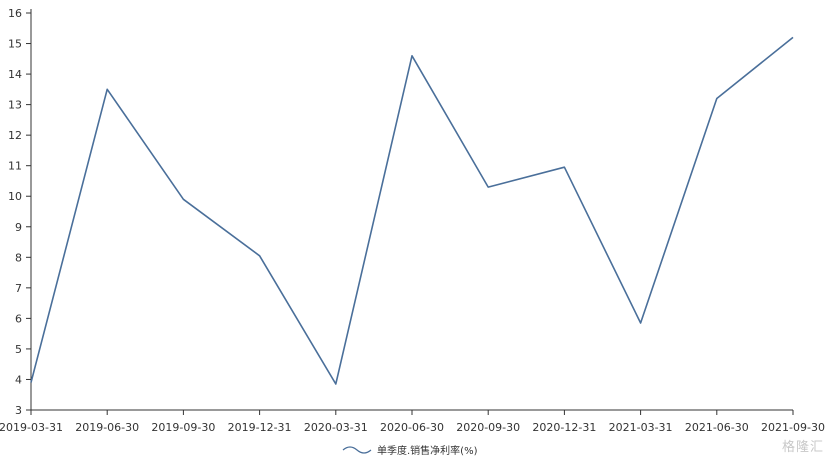  Describe the element at coordinates (717, 427) in the screenshot. I see `x-tick-label: 2021-06-30` at that location.